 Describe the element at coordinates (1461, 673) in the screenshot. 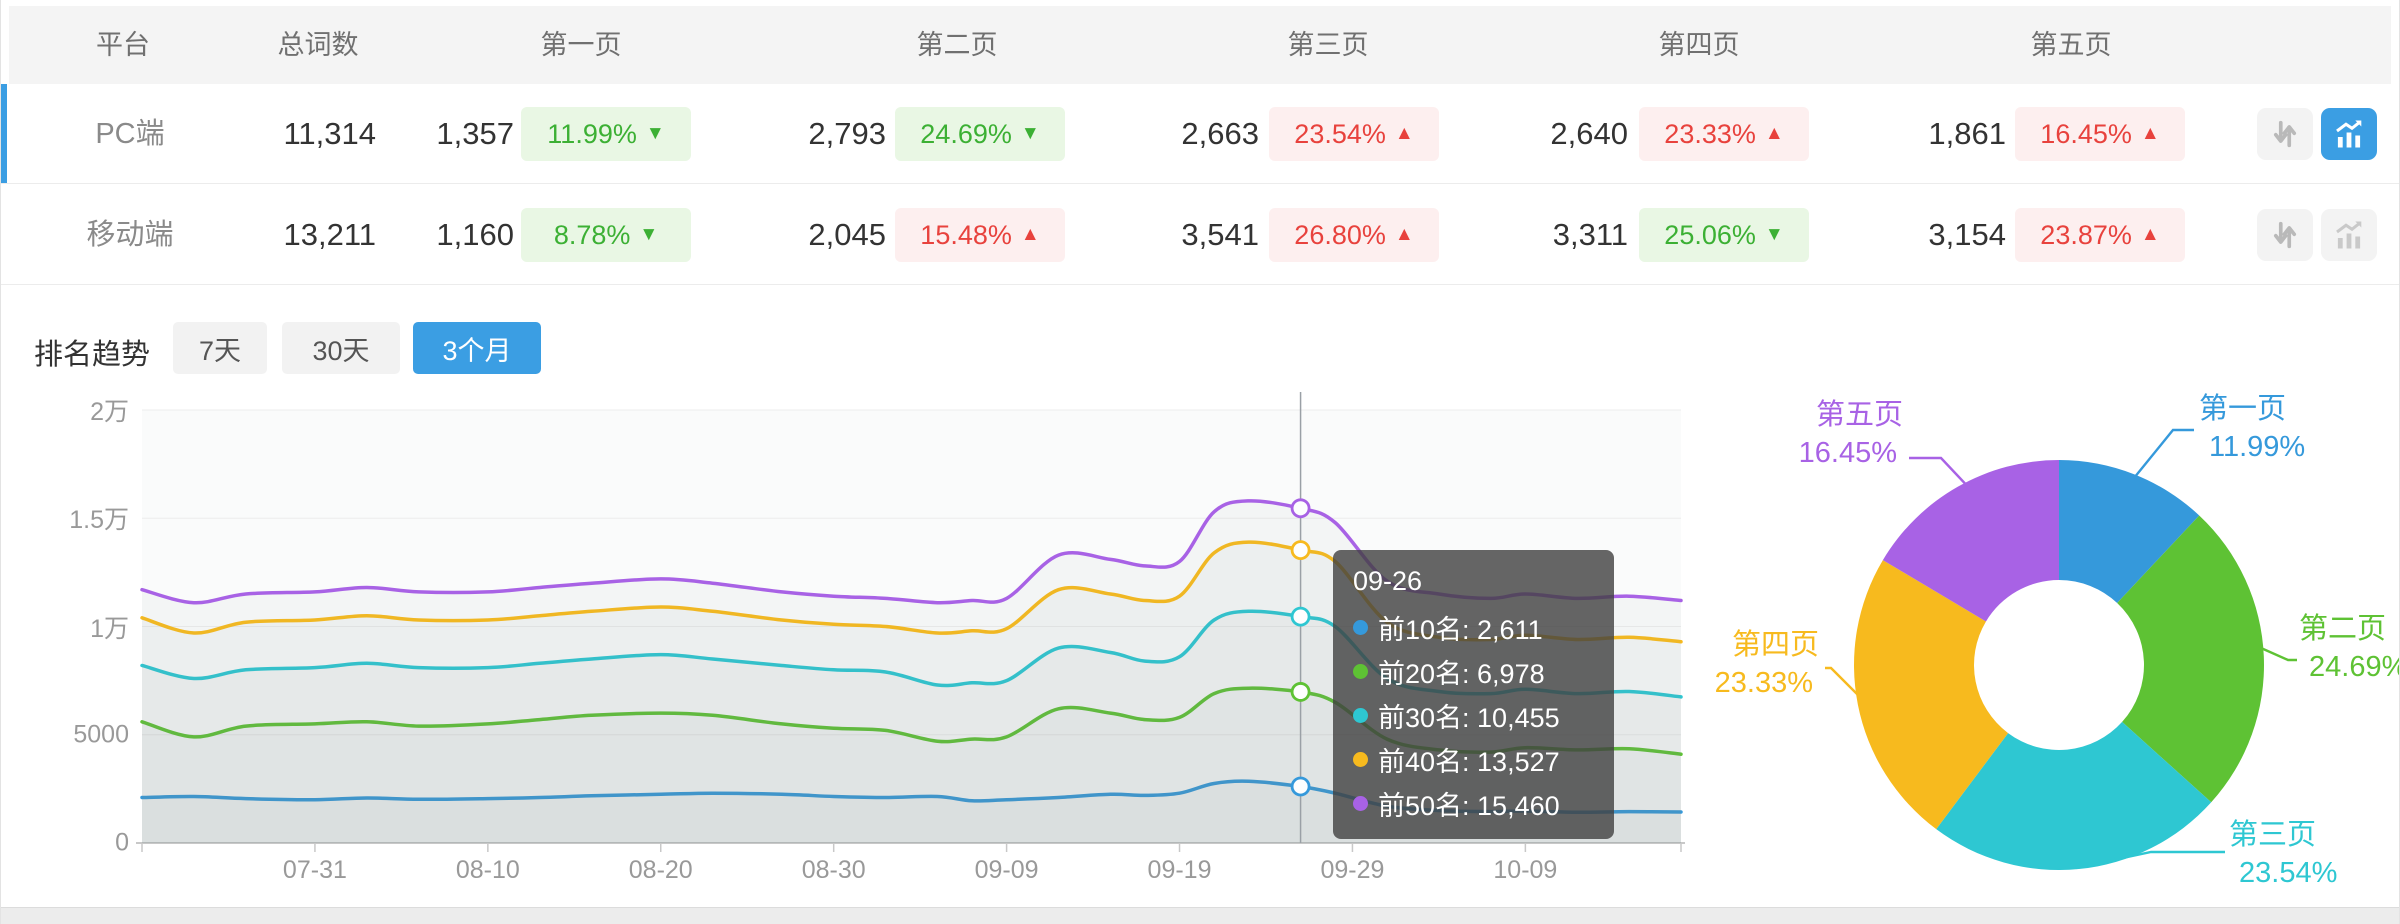

I see `tooltip-item-text: 前20名: 6,978` at that location.